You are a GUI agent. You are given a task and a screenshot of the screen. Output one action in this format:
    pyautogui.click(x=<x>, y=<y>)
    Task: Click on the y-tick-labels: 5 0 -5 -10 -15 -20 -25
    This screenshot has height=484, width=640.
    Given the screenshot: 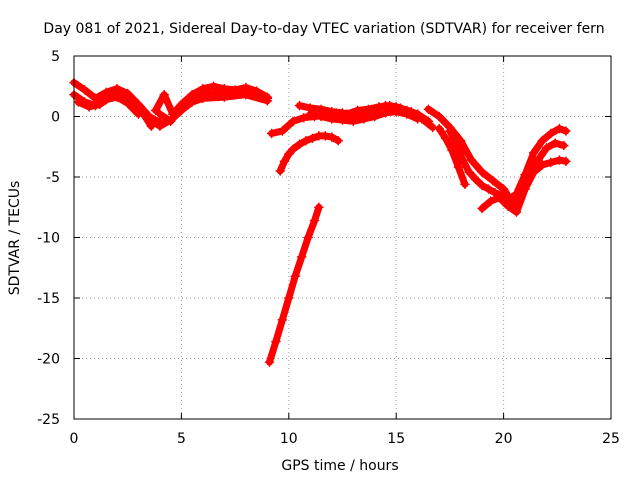 What is the action you would take?
    pyautogui.click(x=48, y=238)
    